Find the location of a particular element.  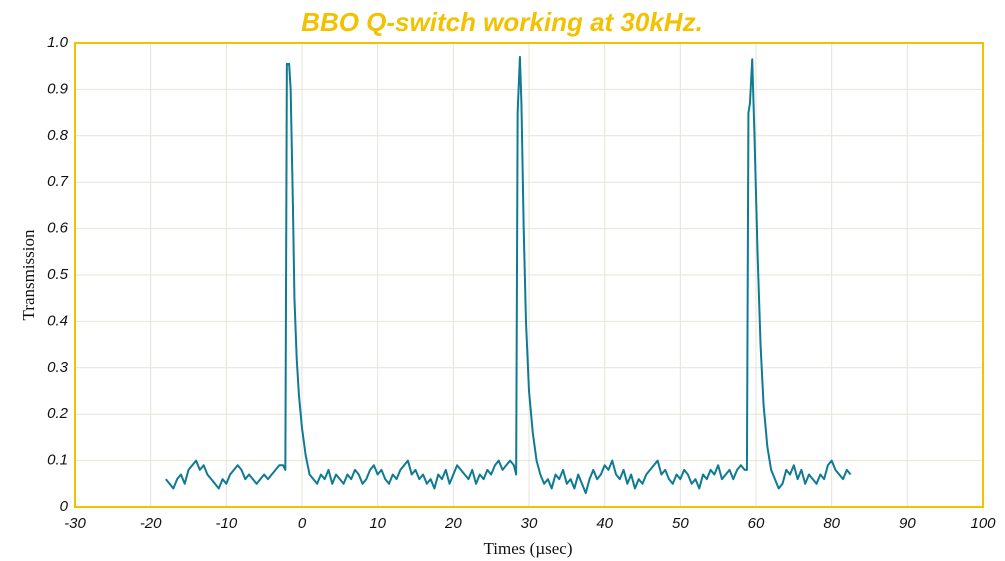

x-tick-label: -10 is located at coordinates (226, 523).